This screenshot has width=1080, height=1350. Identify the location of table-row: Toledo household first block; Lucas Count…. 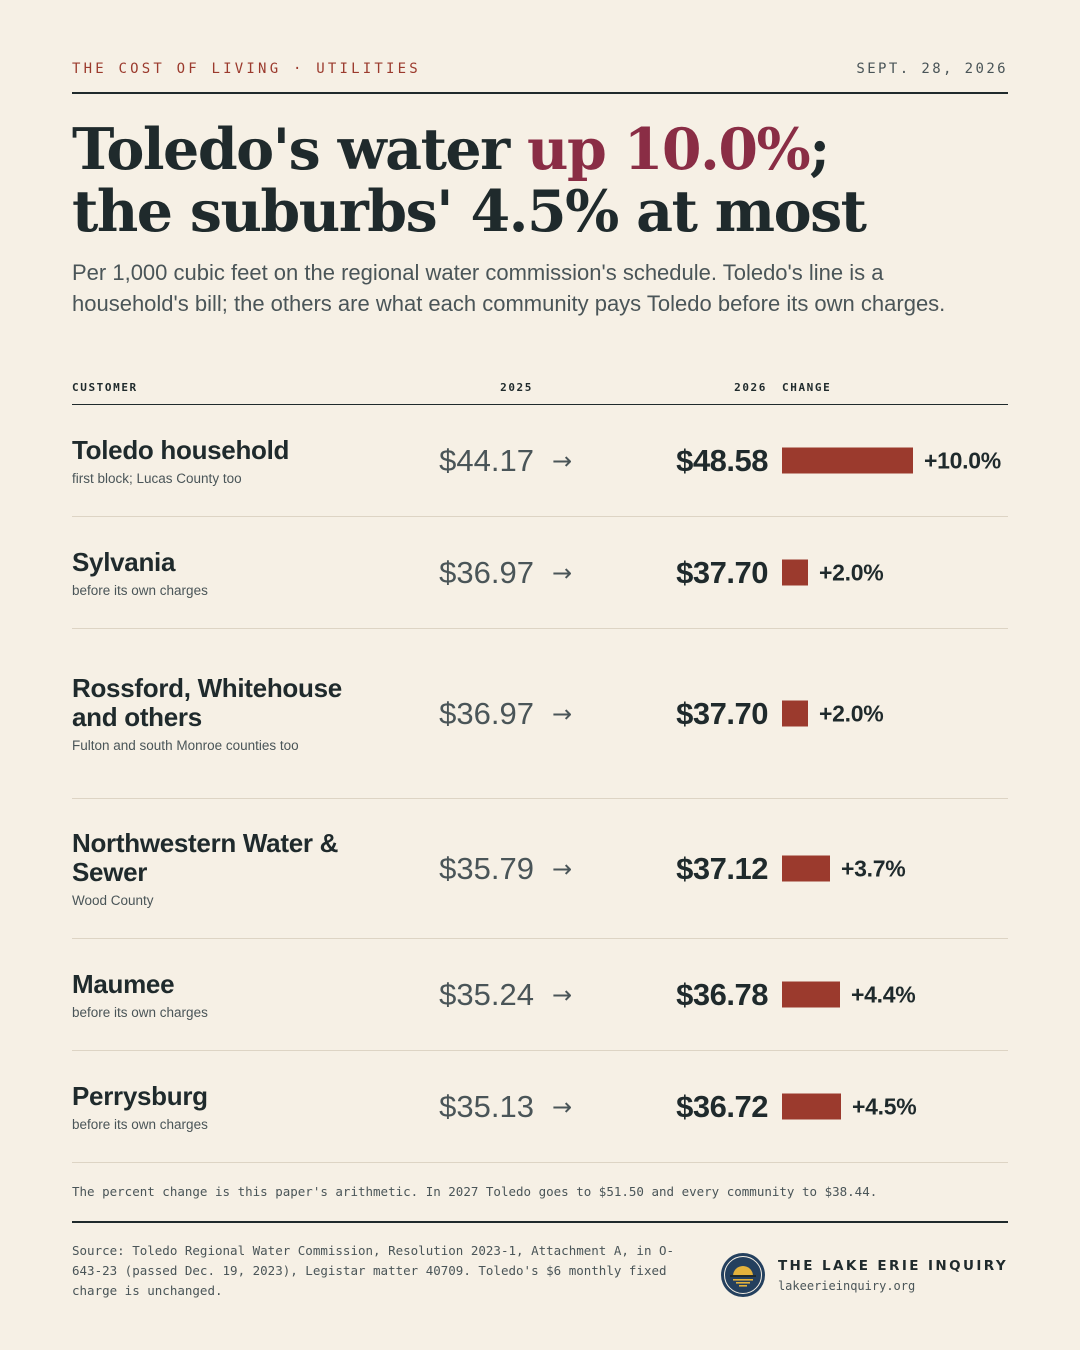
(540, 461).